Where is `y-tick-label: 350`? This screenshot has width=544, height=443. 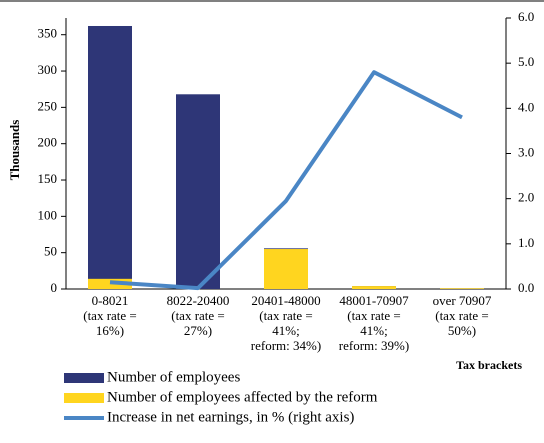 y-tick-label: 350 is located at coordinates (48, 33).